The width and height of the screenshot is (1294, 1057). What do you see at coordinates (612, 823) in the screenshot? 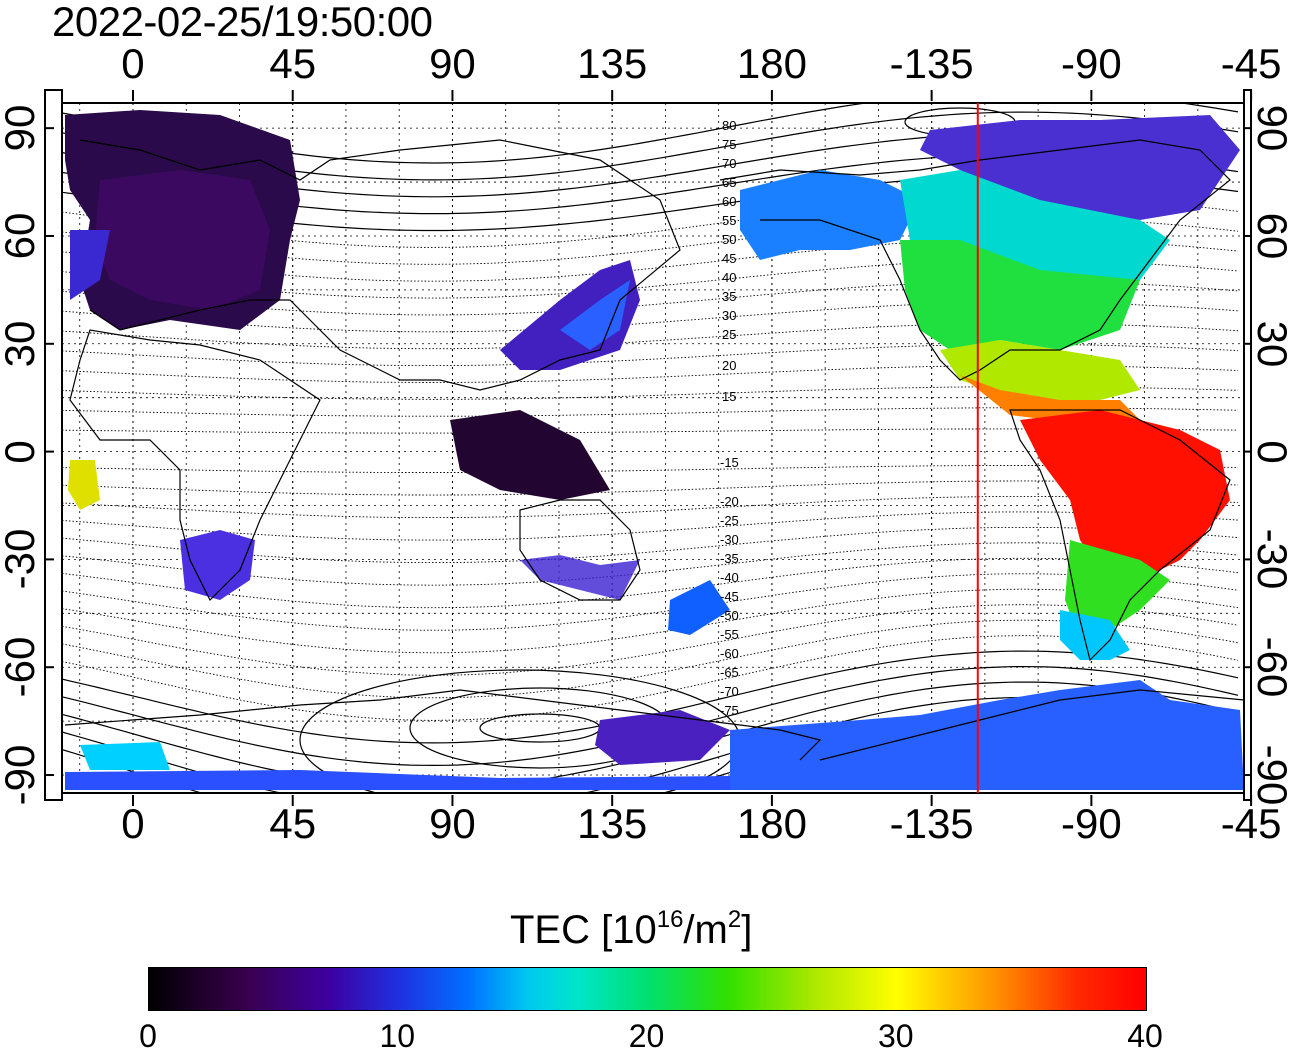
I see `bottom-lon-tick-label: 135` at bounding box center [612, 823].